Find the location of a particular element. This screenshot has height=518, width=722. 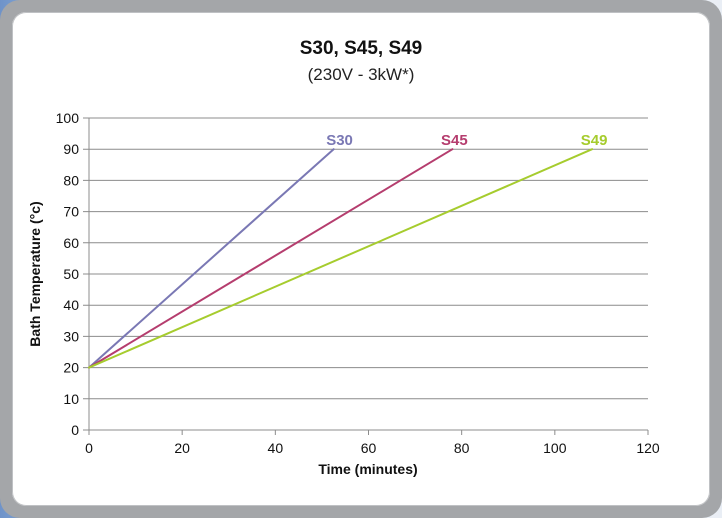

chart-title: S30, S45, S49 is located at coordinates (361, 48).